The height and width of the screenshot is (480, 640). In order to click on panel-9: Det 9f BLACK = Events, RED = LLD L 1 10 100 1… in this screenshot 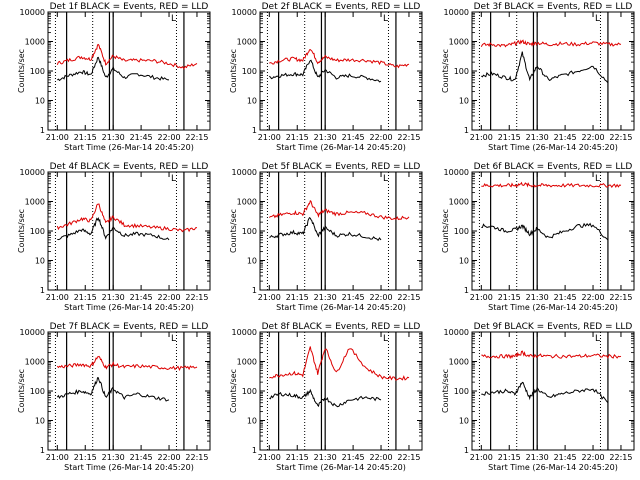, I will do `click(538, 397)`.